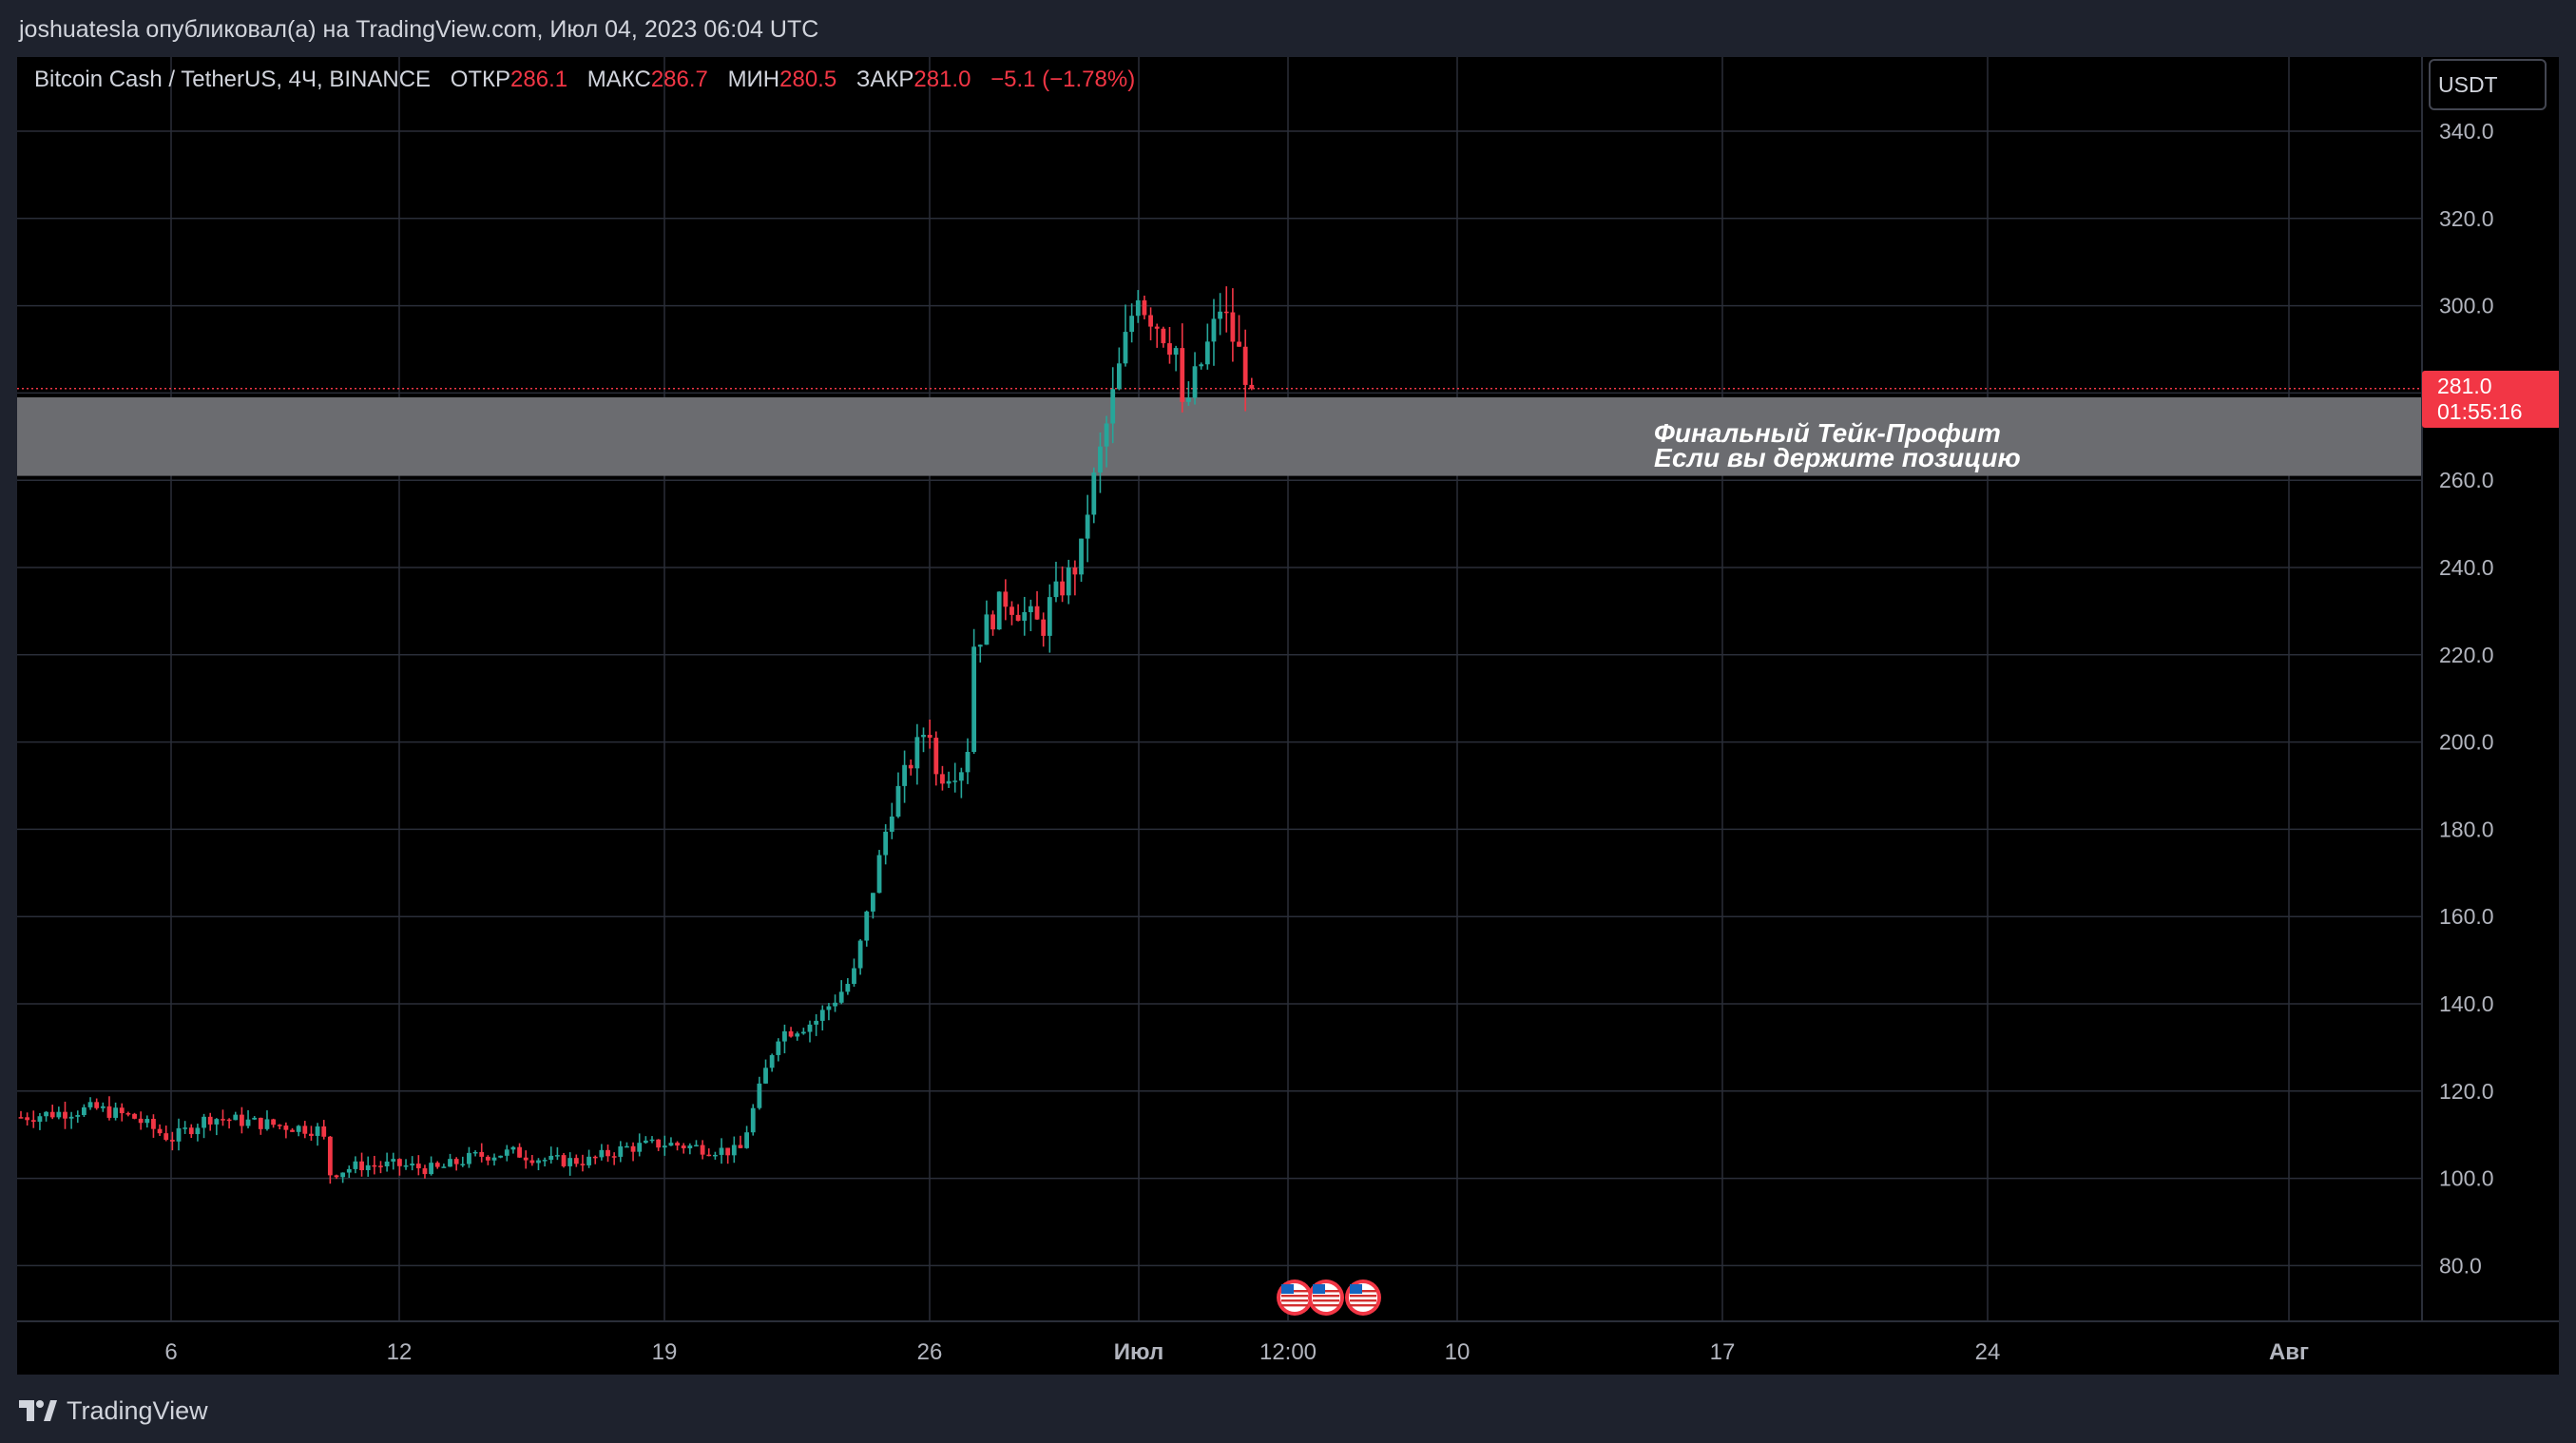 Image resolution: width=2576 pixels, height=1443 pixels. Describe the element at coordinates (38, 1410) in the screenshot. I see `tradingview-logo-icon` at that location.